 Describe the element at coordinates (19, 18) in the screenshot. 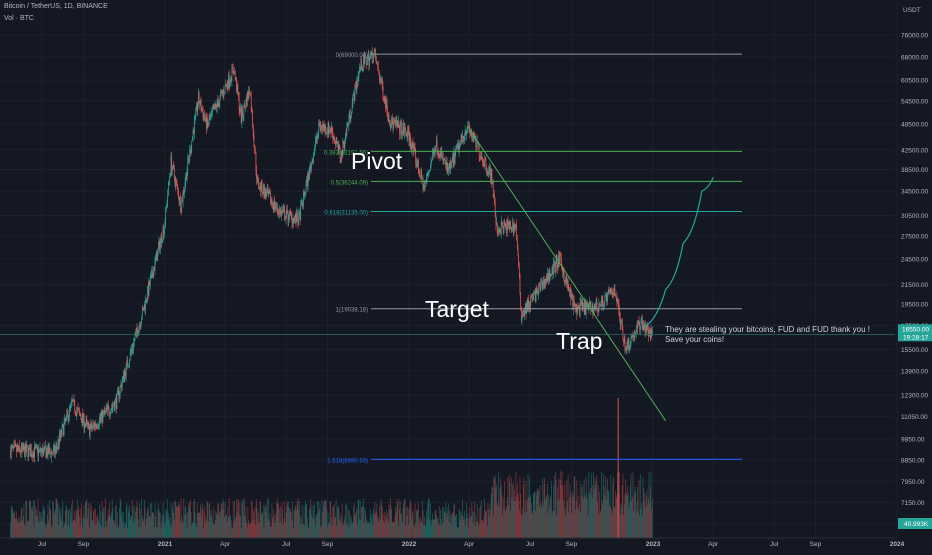

I see `volume-indicator-label: Vol · BTC` at that location.